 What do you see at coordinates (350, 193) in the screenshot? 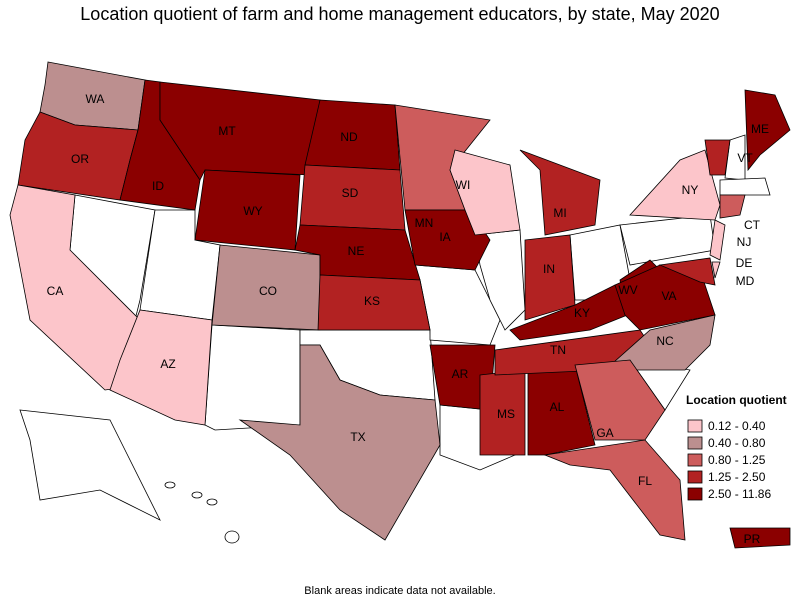
I see `state-label: SD` at bounding box center [350, 193].